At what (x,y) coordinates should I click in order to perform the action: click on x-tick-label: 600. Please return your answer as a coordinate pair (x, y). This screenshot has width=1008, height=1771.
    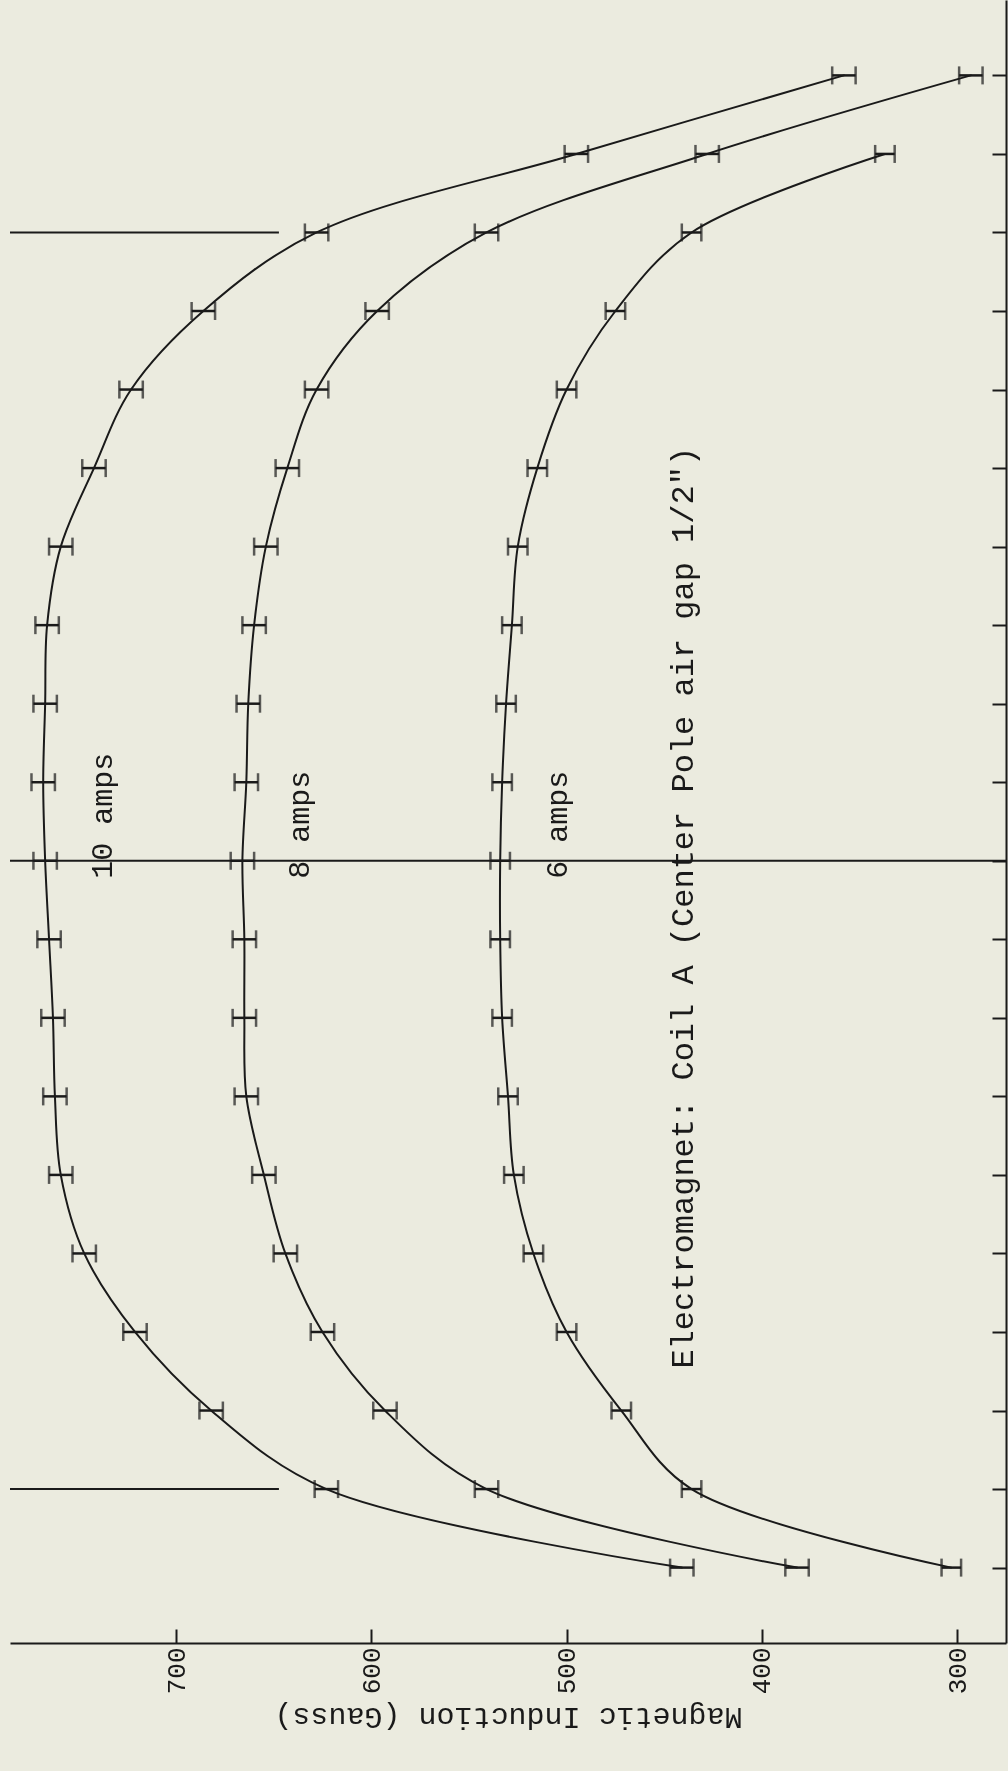
    Looking at the image, I should click on (372, 1671).